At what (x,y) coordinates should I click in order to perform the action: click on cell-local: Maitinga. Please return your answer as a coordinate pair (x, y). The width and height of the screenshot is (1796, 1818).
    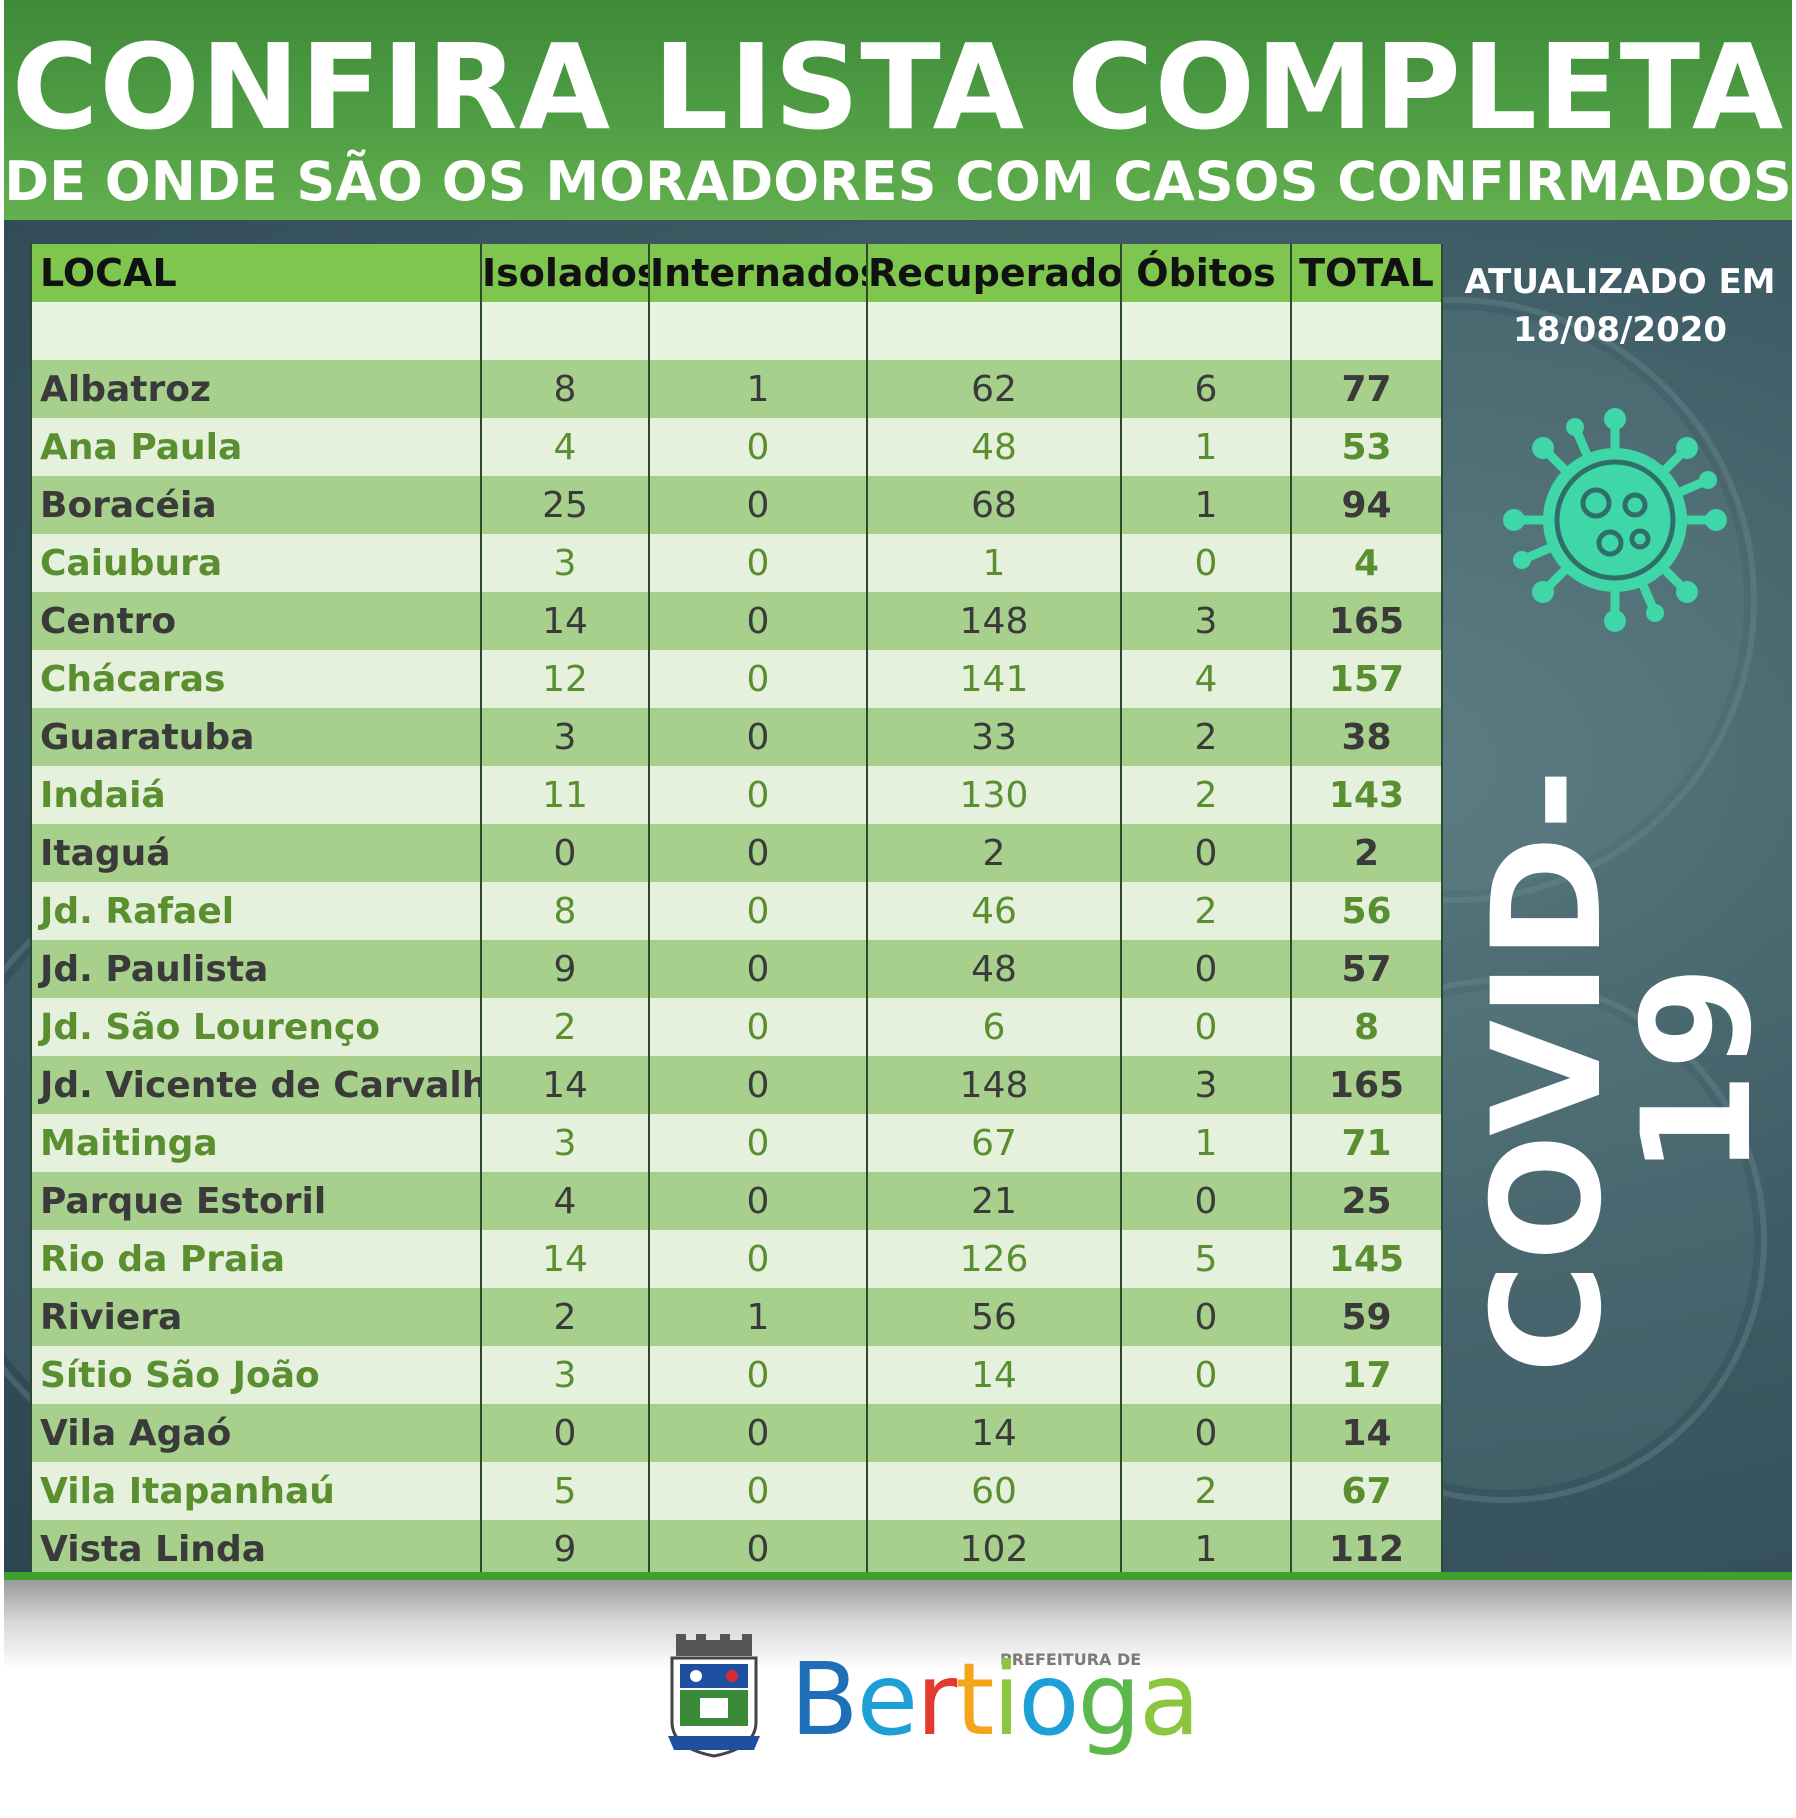
    Looking at the image, I should click on (256, 1143).